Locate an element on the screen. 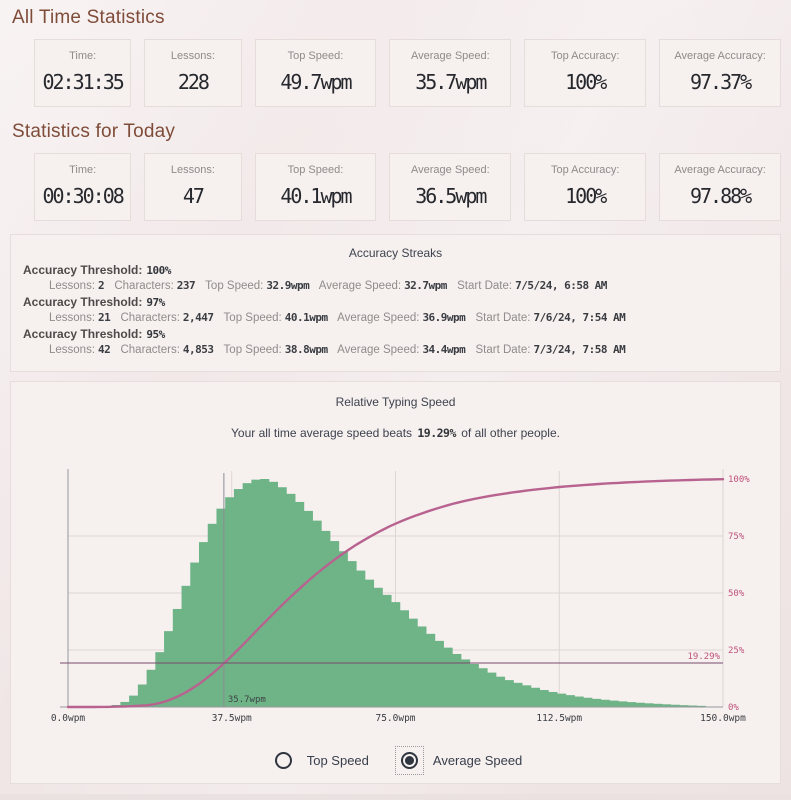 This screenshot has height=800, width=791. subtitle-prefix: Your all time average speed beats is located at coordinates (323, 433).